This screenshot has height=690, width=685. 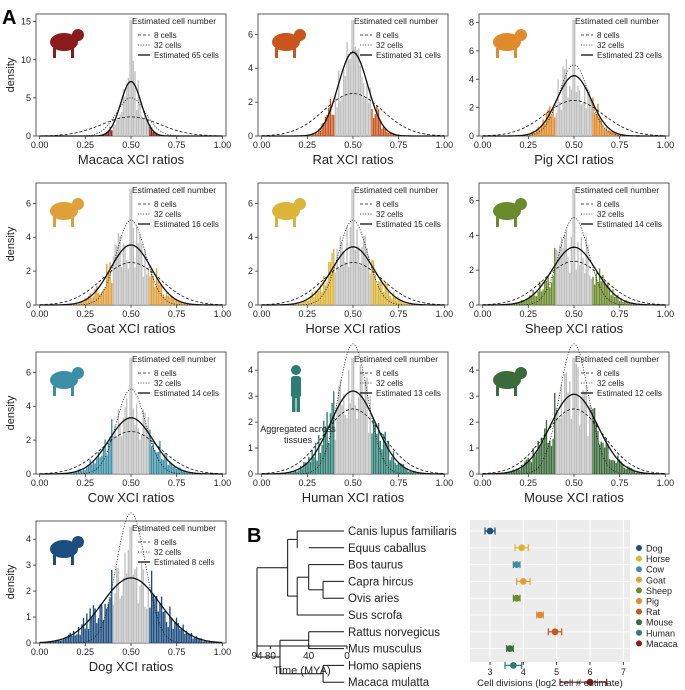 I want to click on x-tick-label: 0.25, so click(x=529, y=145).